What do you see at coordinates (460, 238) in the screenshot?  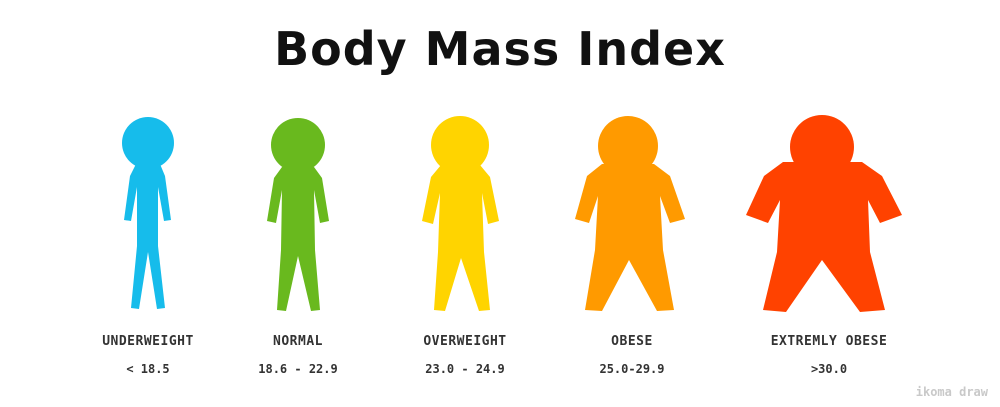 I see `overweight-body` at bounding box center [460, 238].